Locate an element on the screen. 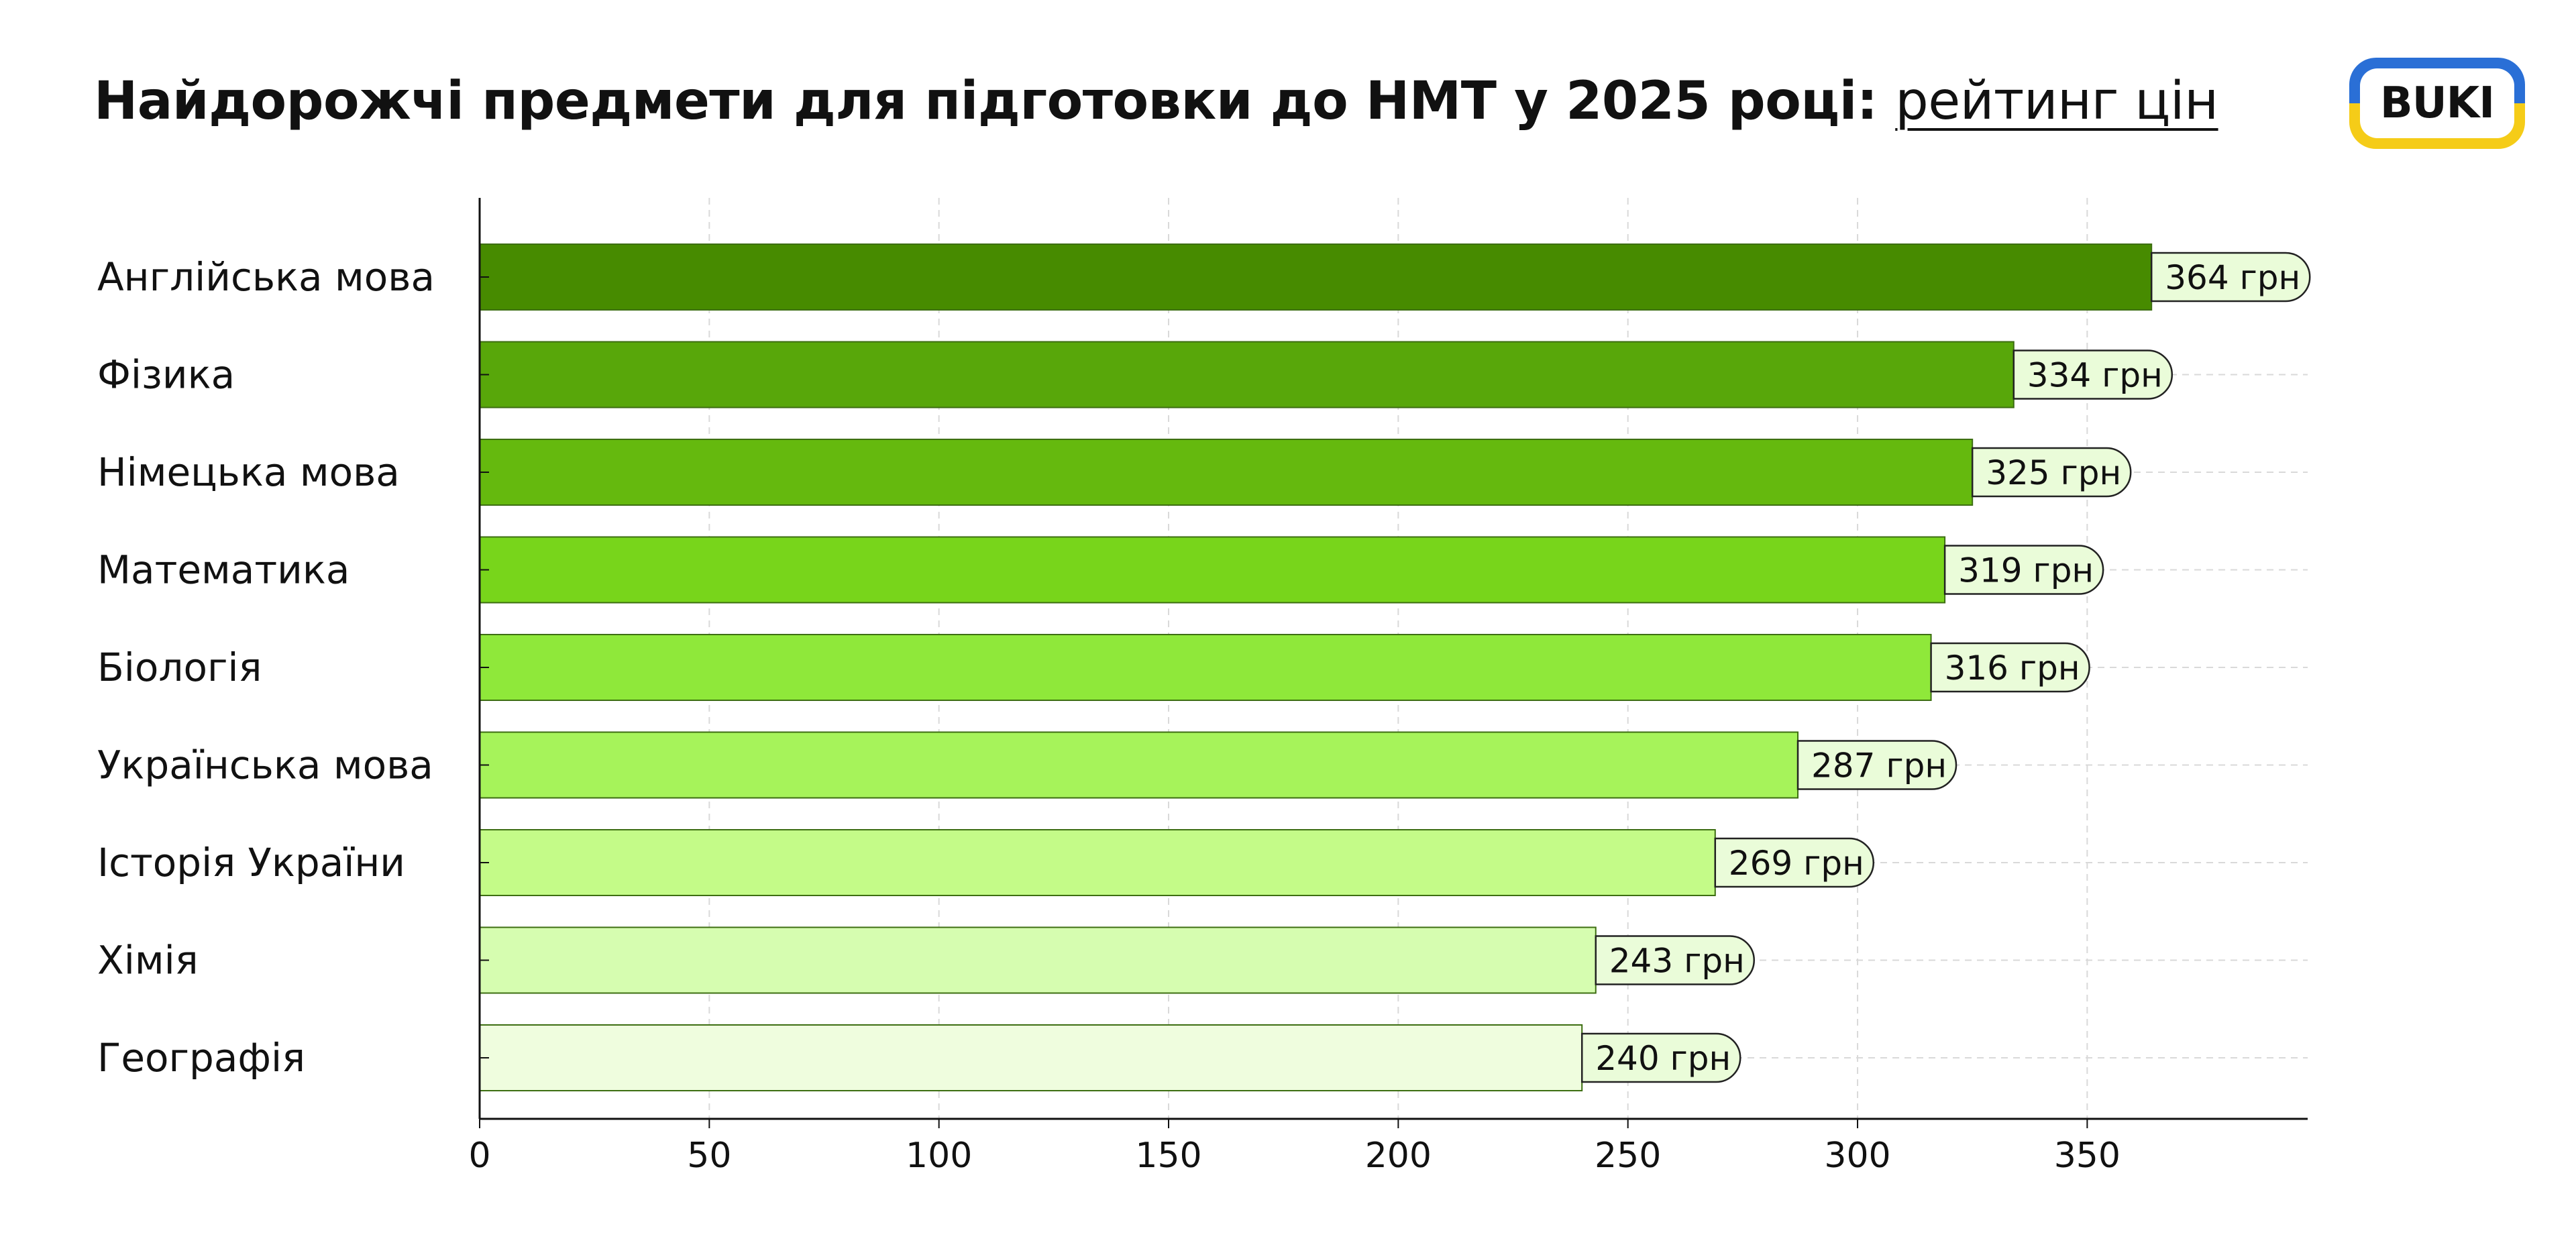 This screenshot has height=1253, width=2576. value-label: 319 грн is located at coordinates (2026, 570).